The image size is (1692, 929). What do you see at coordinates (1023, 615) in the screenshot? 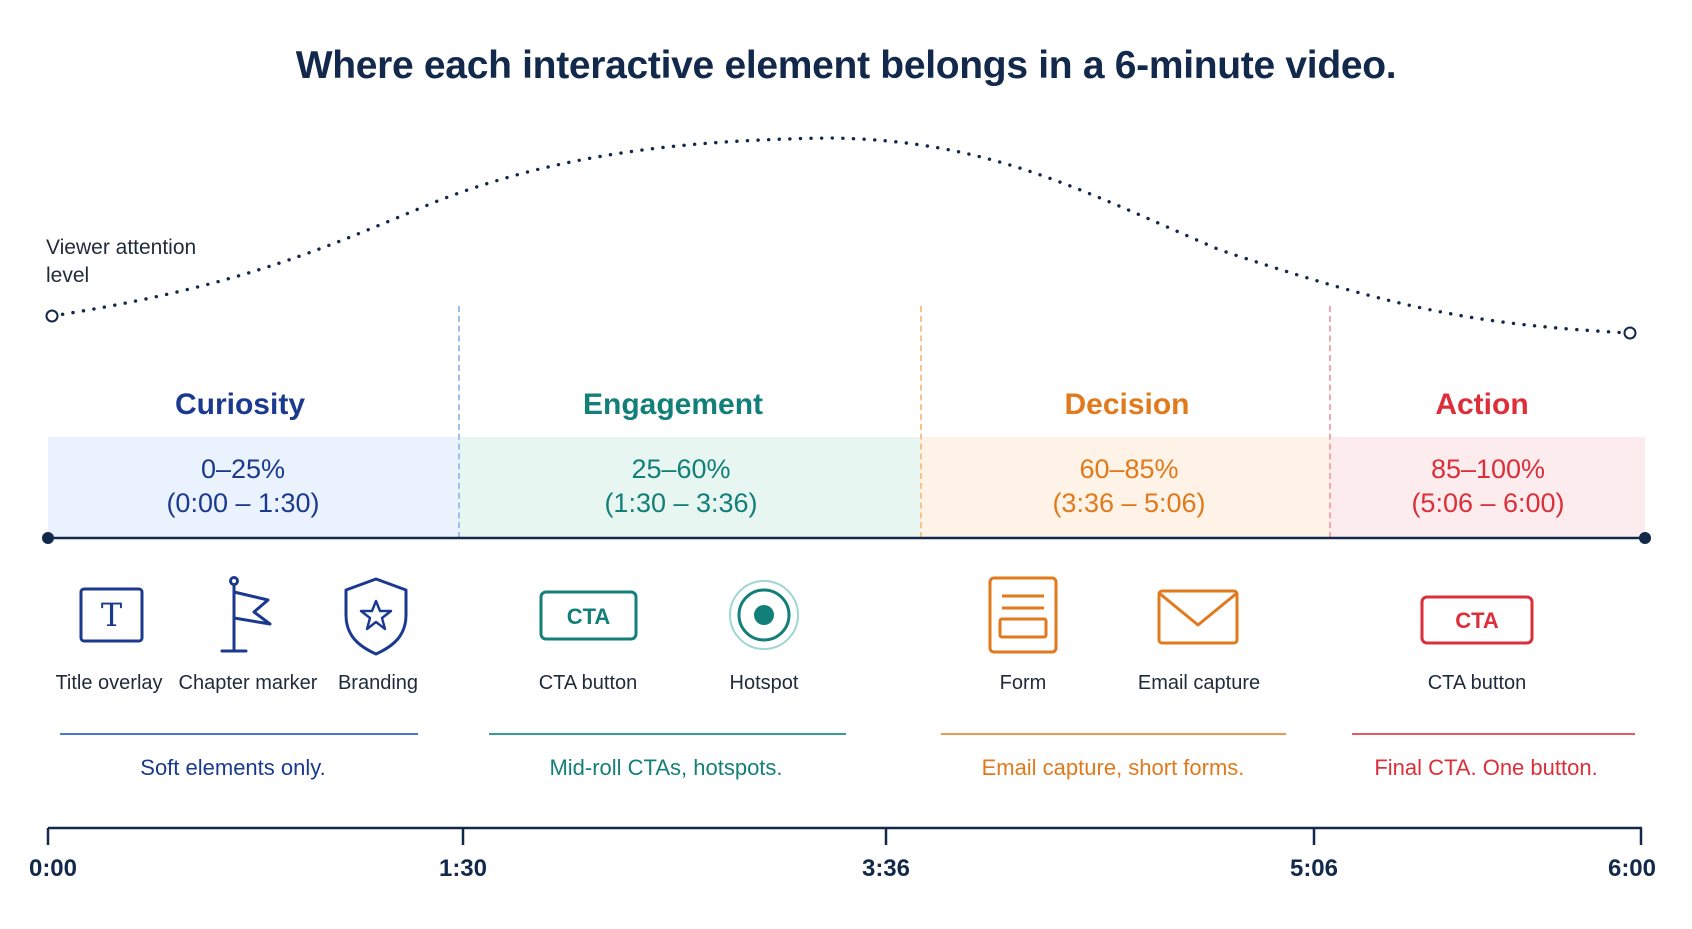
I see `form-icon` at bounding box center [1023, 615].